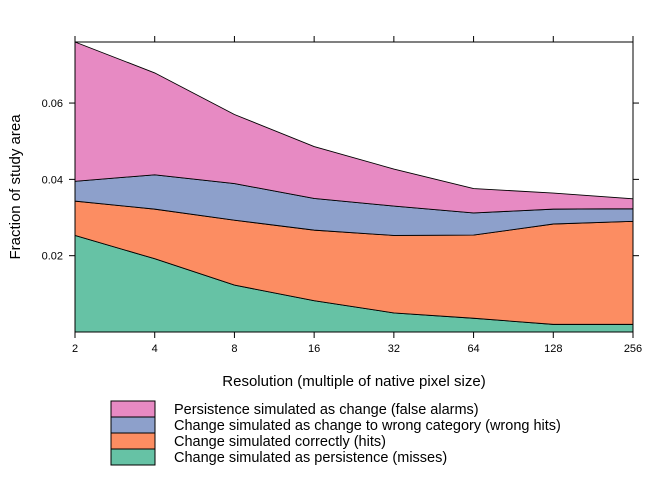  What do you see at coordinates (15, 187) in the screenshot?
I see `y-axis-title: Fraction of study area` at bounding box center [15, 187].